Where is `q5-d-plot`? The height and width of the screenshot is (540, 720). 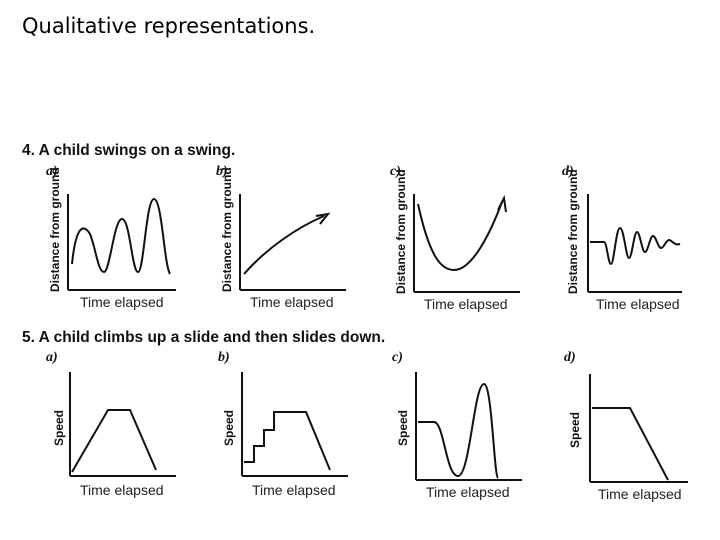
q5-d-plot is located at coordinates (638, 428).